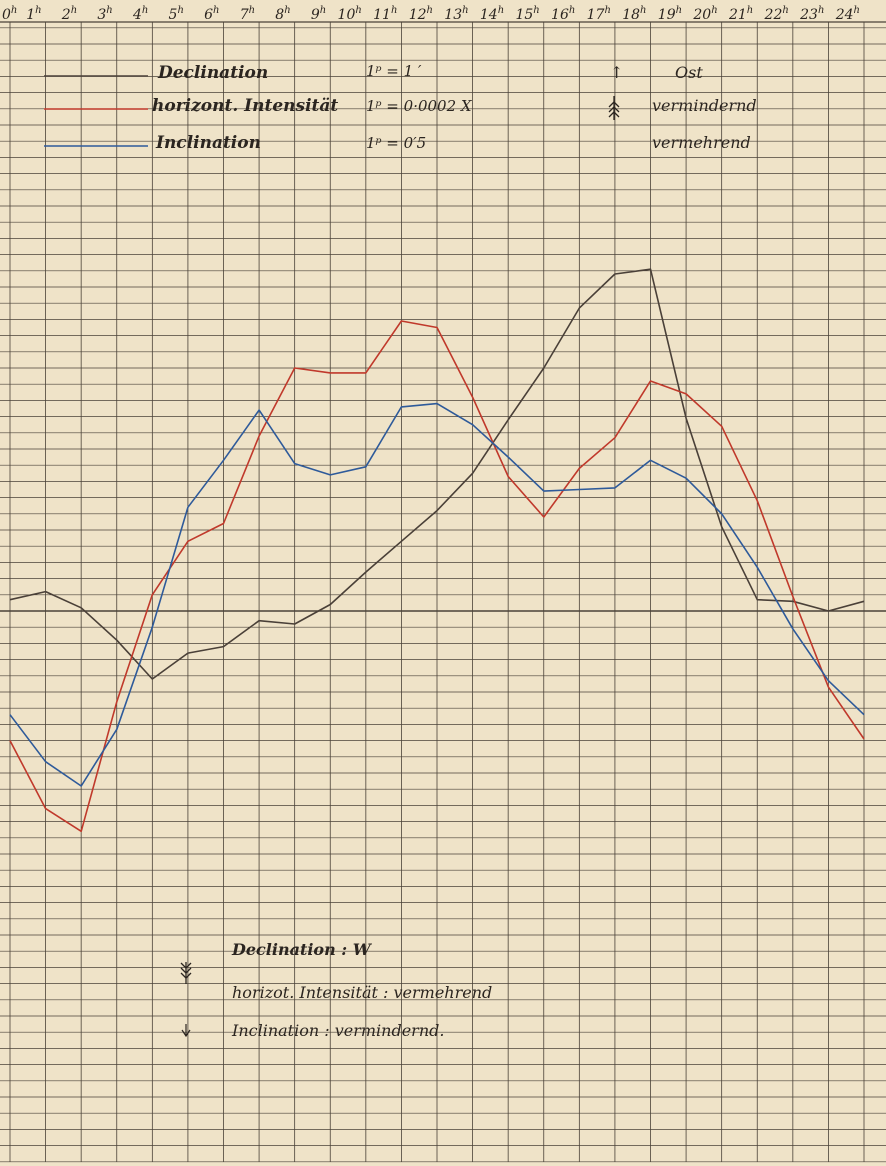 The height and width of the screenshot is (1166, 886). I want to click on legend-scale-inclination: 1ᵖ = 0′5, so click(396, 143).